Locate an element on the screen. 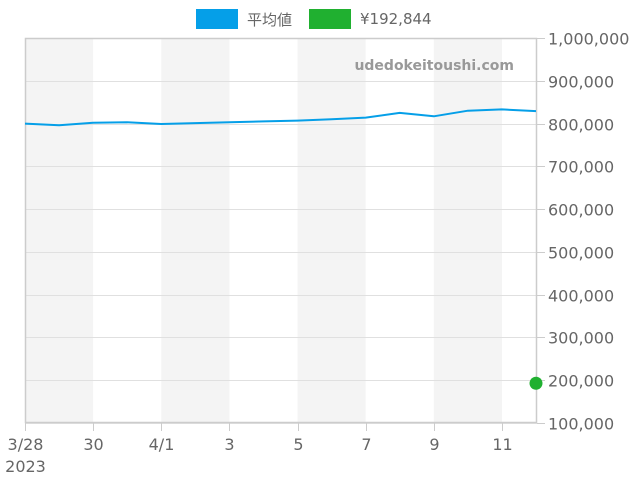  y-tick-label: 500,000 is located at coordinates (581, 253).